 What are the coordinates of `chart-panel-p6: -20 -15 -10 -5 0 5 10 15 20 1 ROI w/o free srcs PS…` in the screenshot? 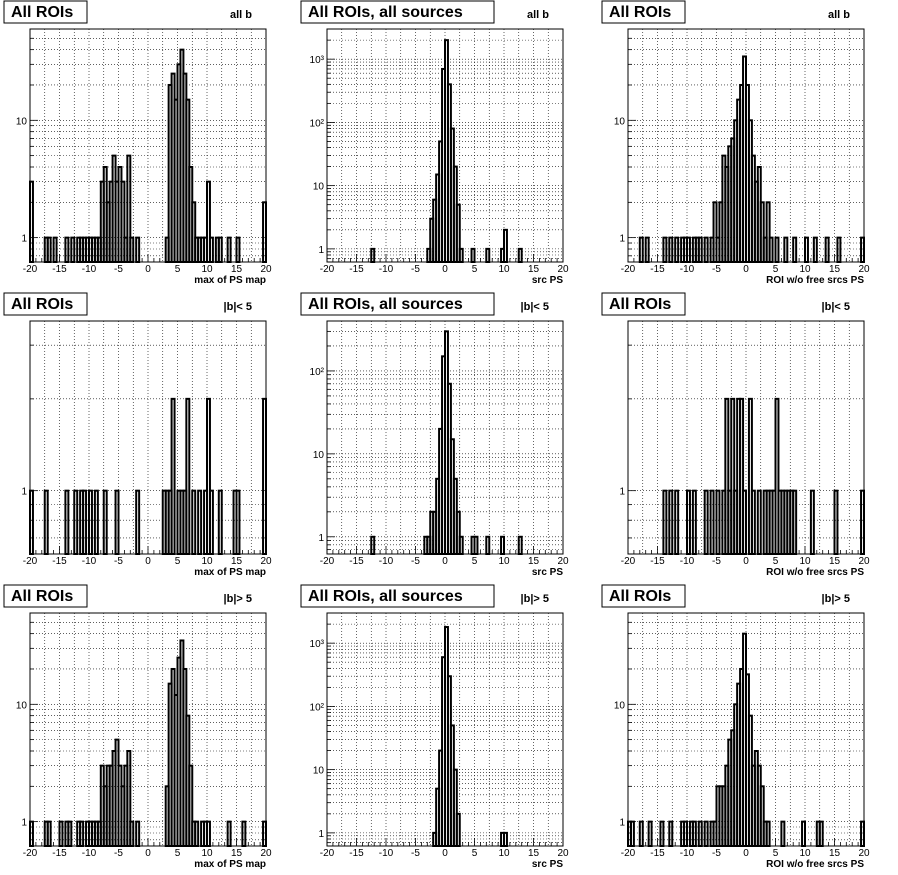 It's located at (735, 435).